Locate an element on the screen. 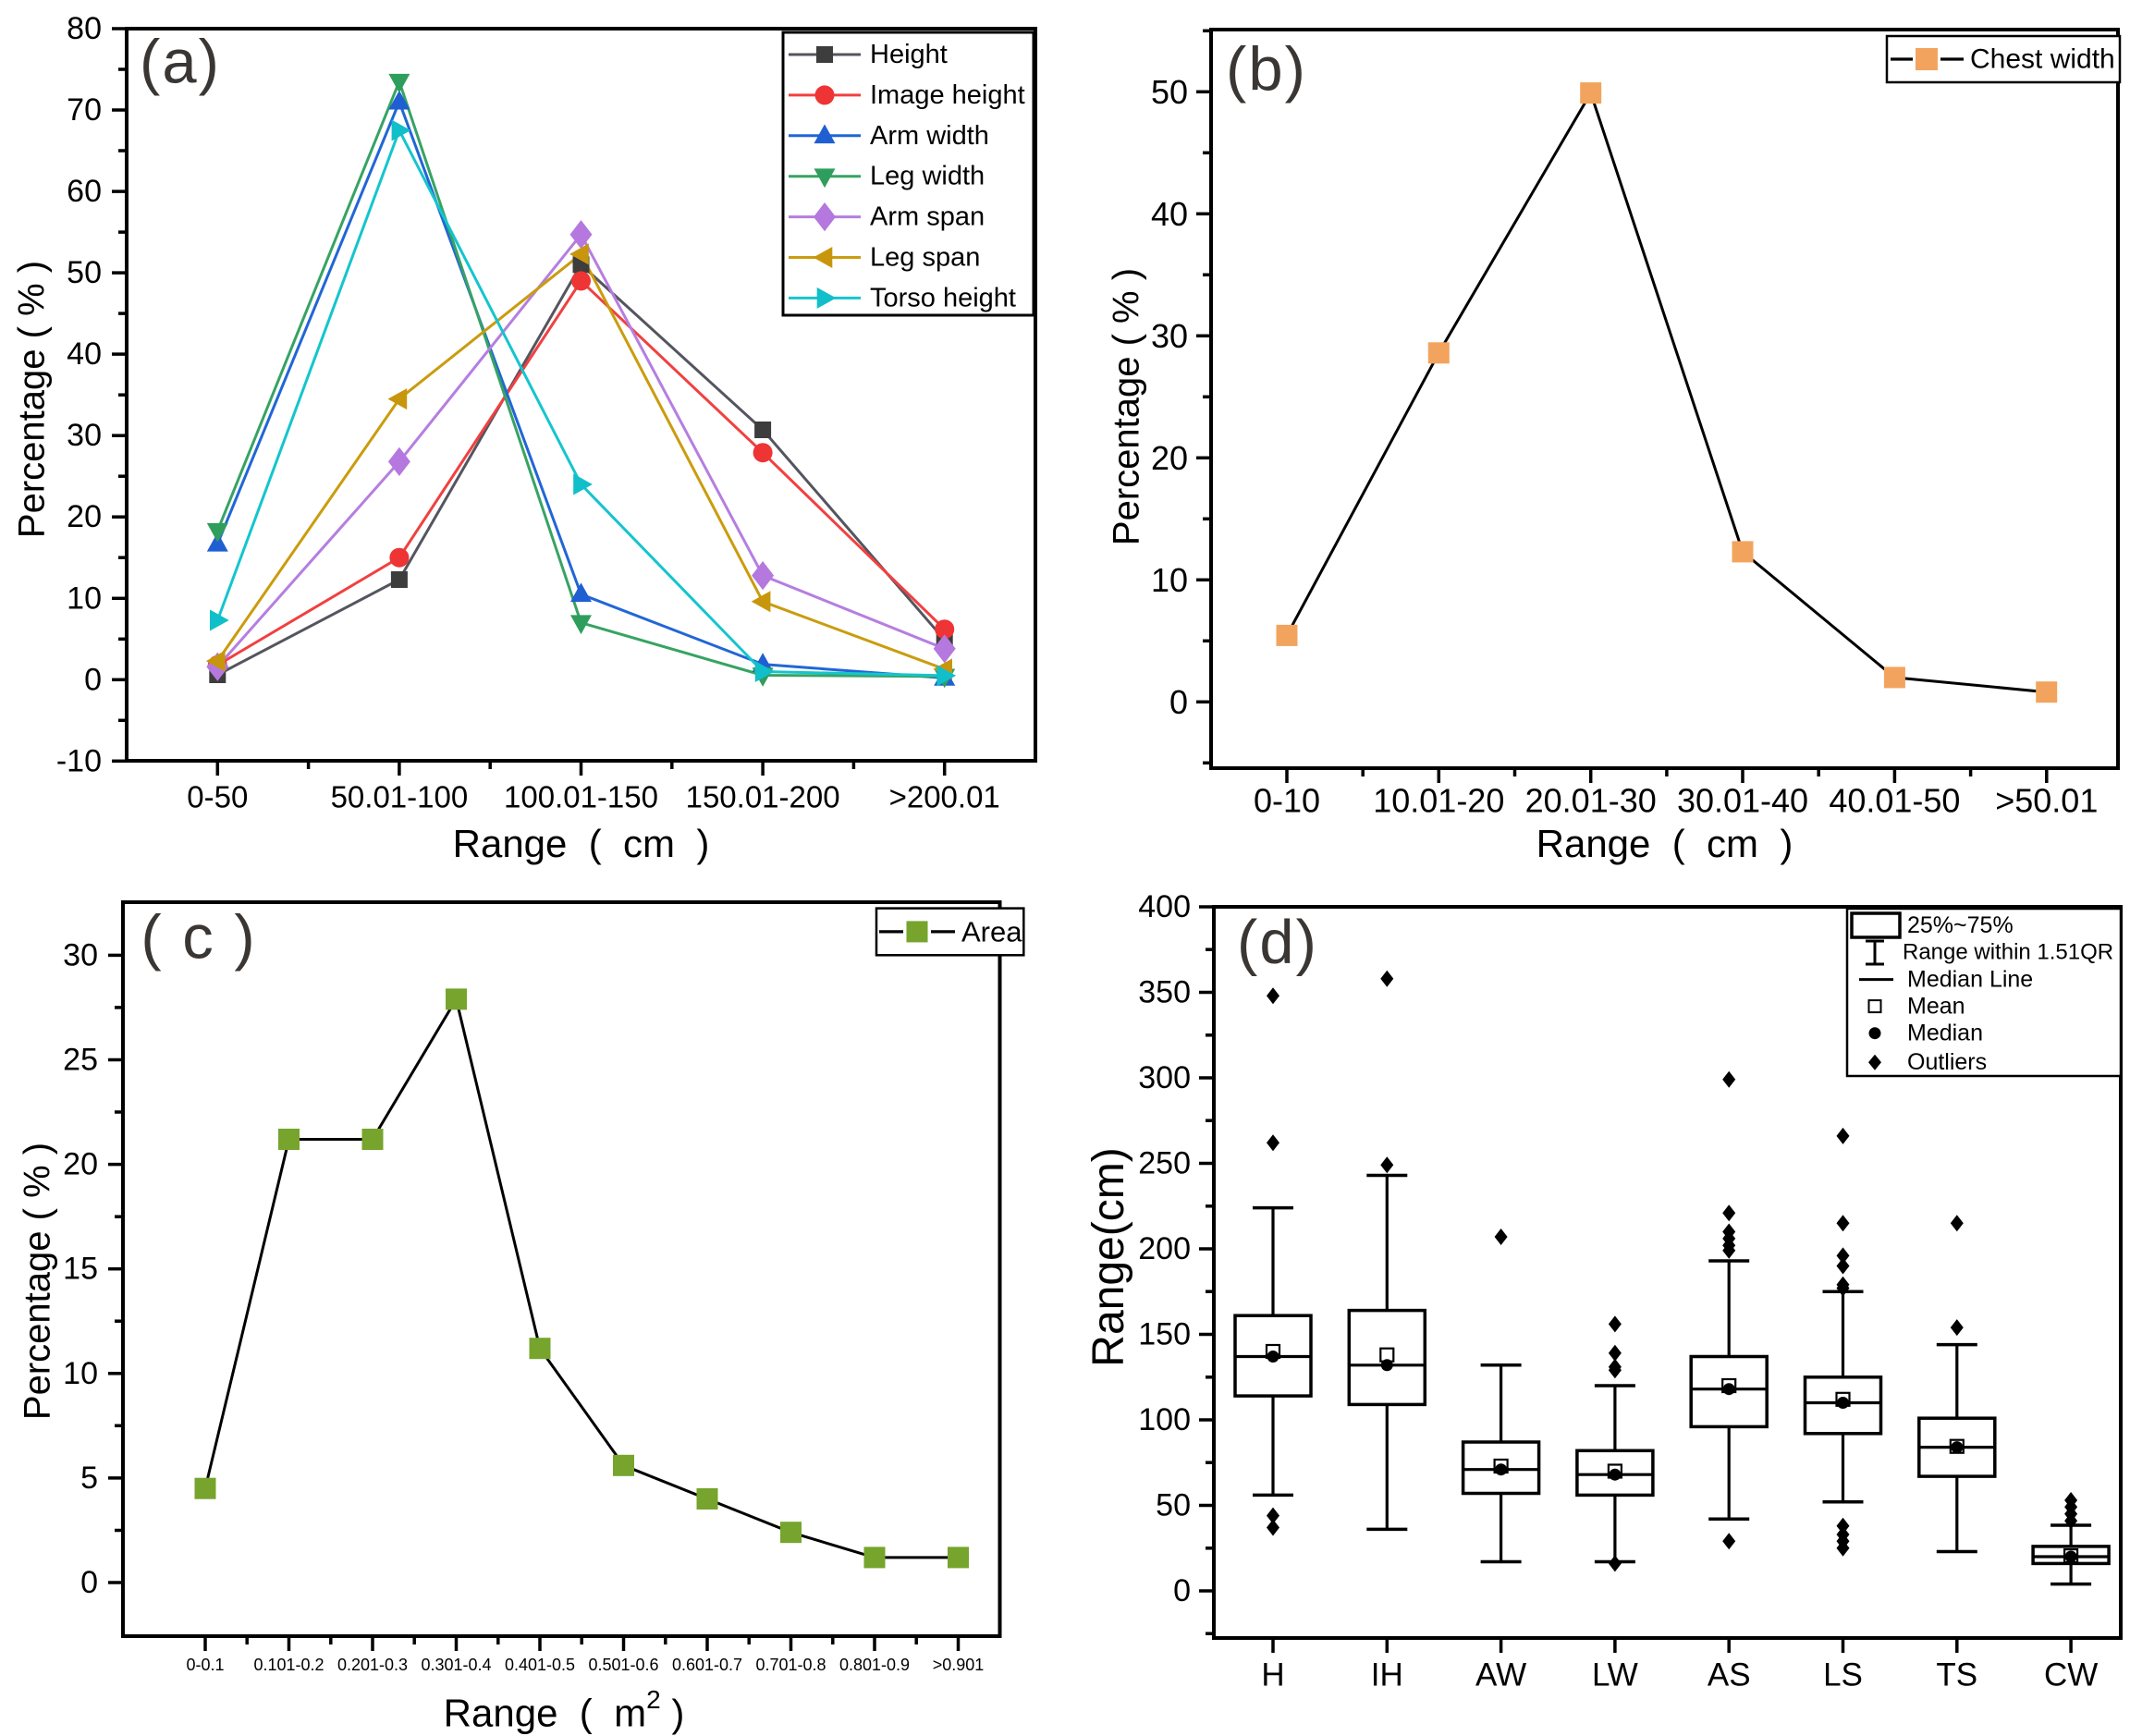 Image resolution: width=2130 pixels, height=1736 pixels. svg-text: ( c ) is located at coordinates (198, 937).